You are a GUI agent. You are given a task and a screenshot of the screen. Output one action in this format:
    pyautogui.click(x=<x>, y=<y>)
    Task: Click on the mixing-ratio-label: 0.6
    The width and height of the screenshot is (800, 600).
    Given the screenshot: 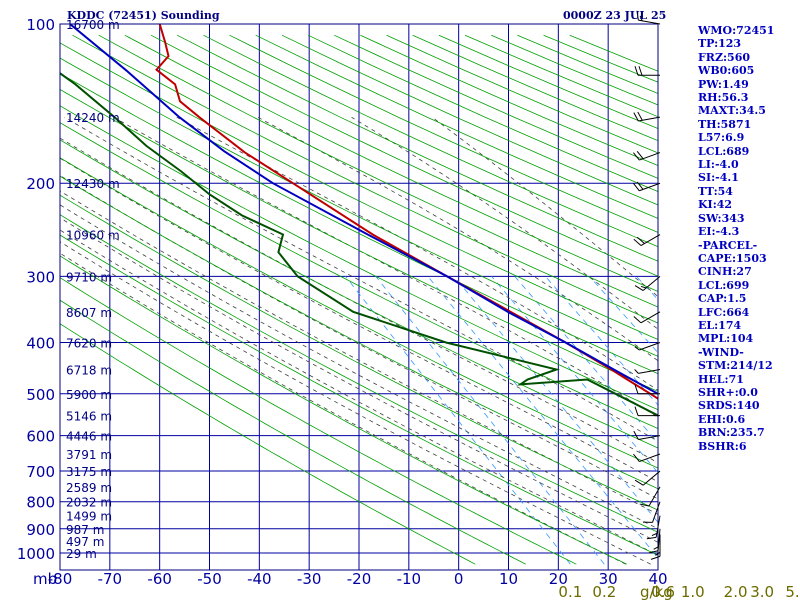 What is the action you would take?
    pyautogui.click(x=663, y=591)
    